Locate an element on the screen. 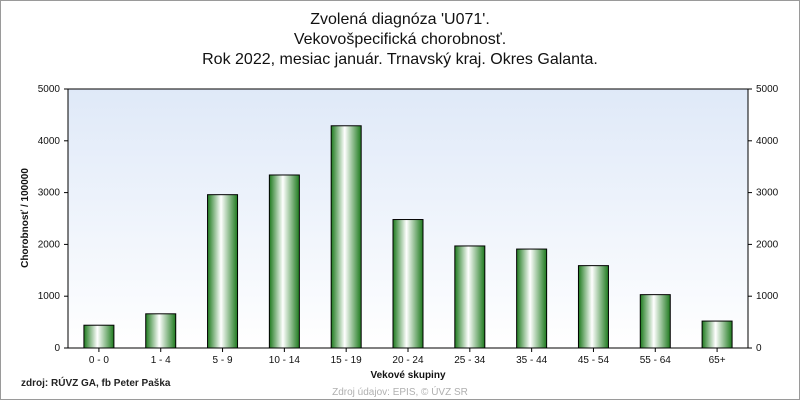  x-tick-label-6: 25 - 34 is located at coordinates (470, 360).